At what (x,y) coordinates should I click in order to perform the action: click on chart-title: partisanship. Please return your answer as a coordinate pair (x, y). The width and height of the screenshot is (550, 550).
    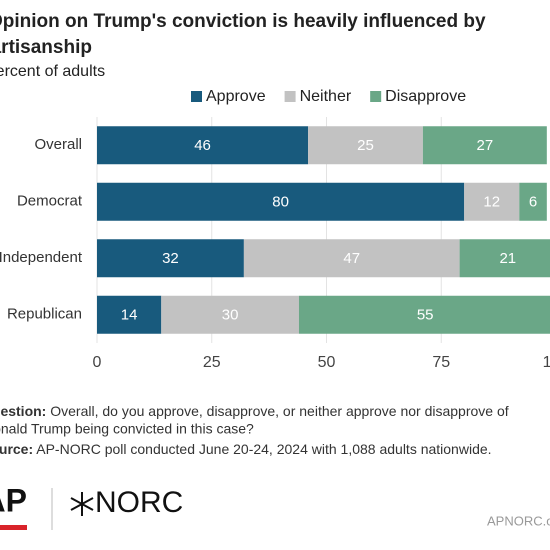
    Looking at the image, I should click on (46, 47).